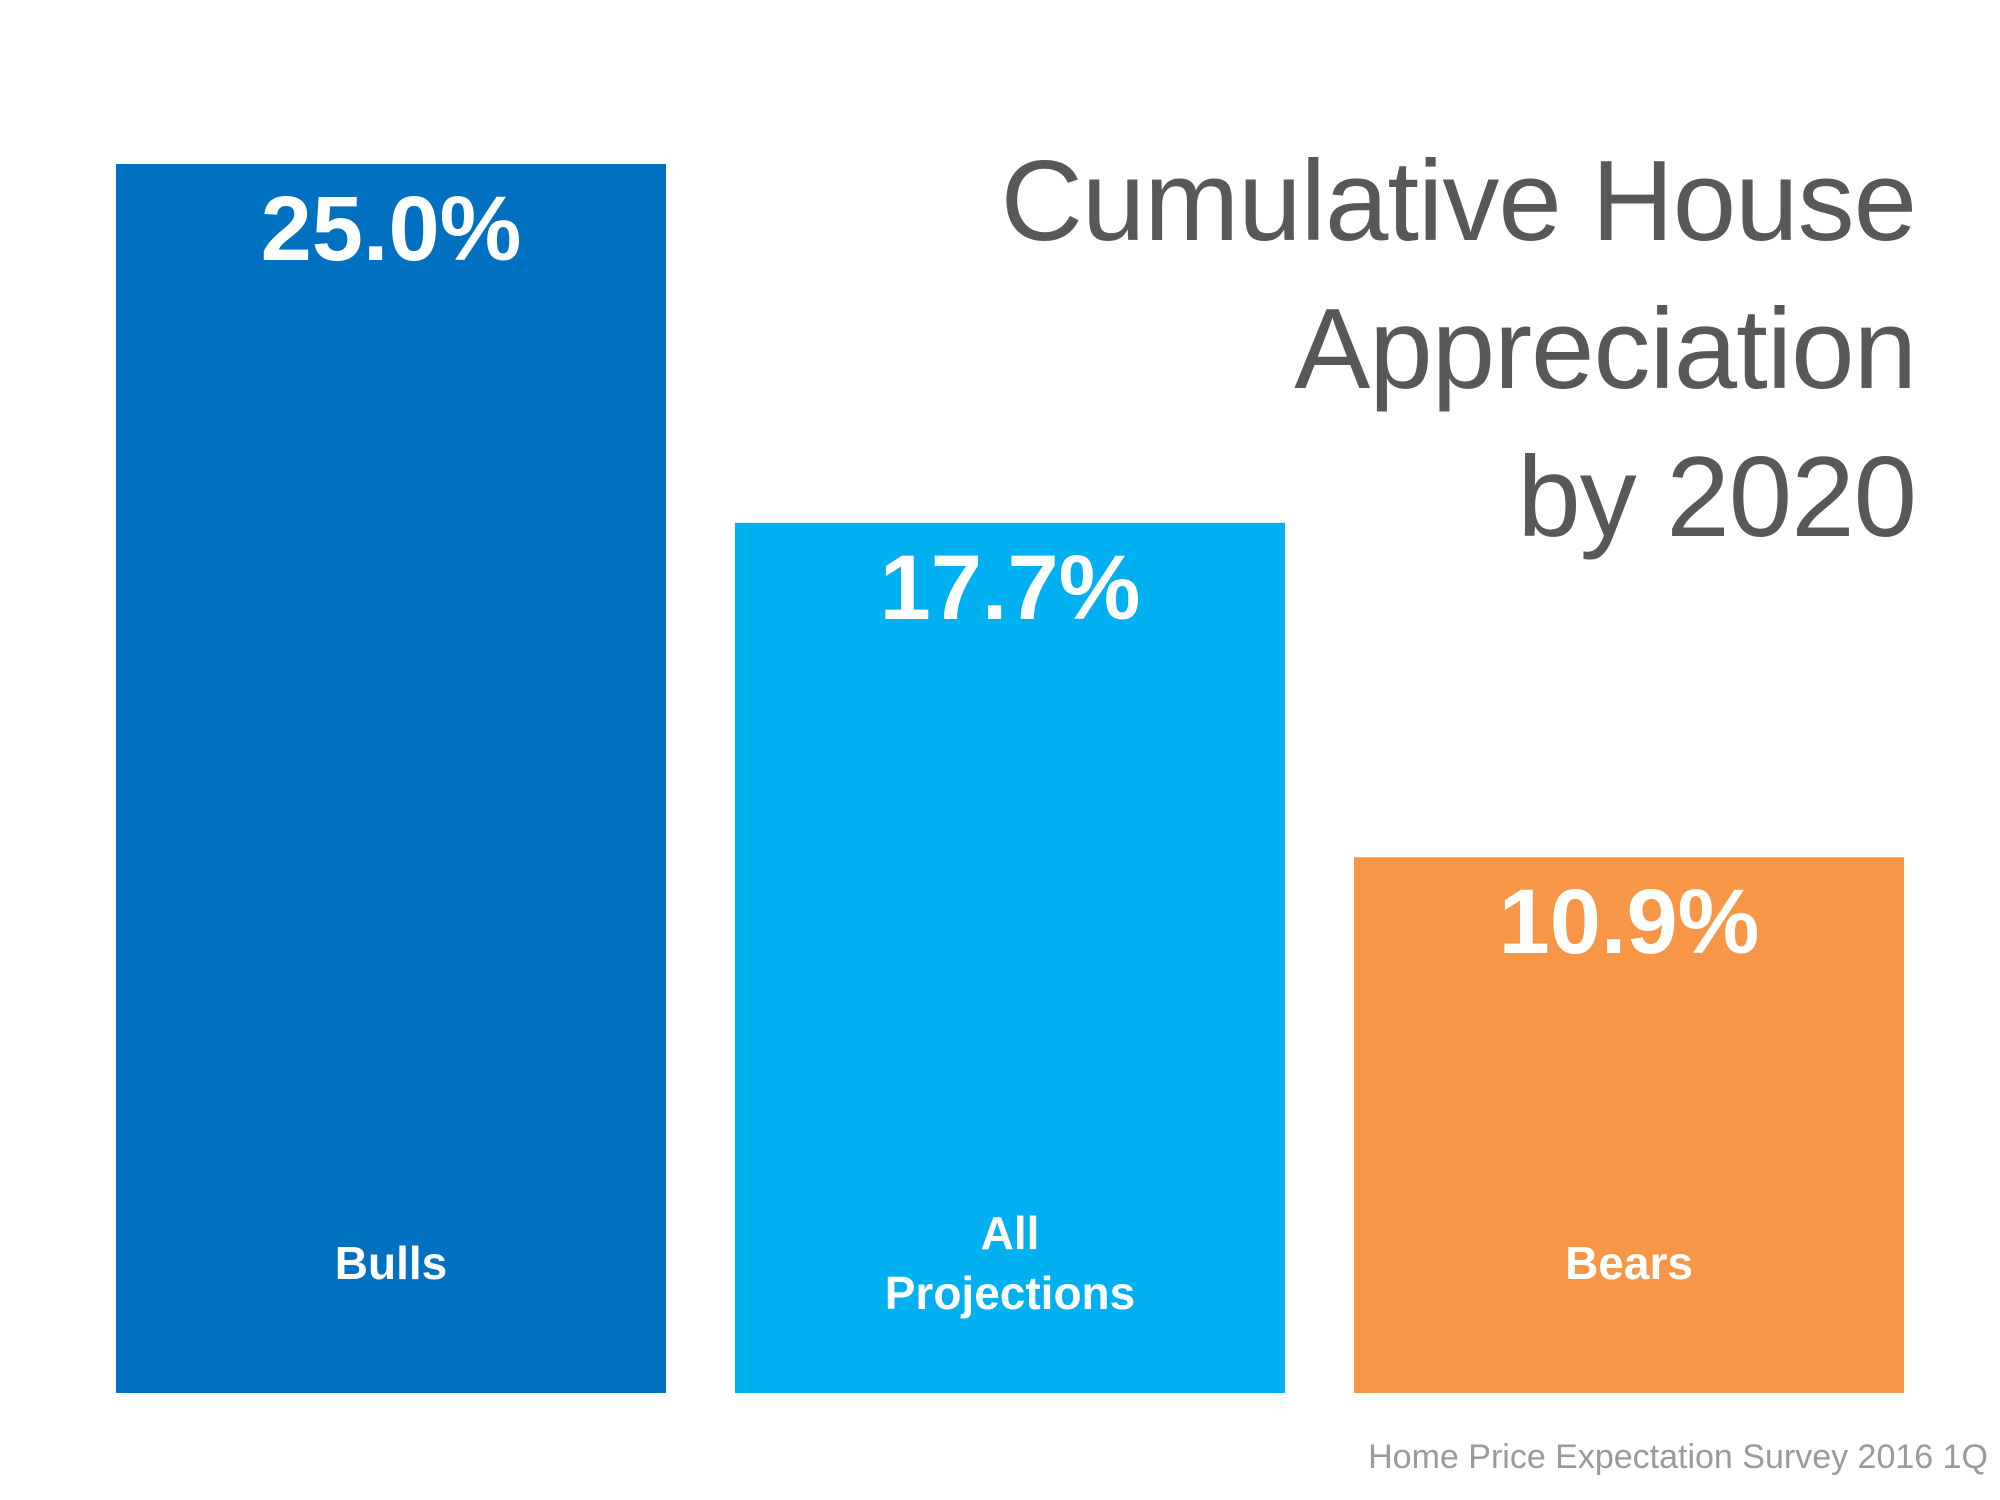 Image resolution: width=2000 pixels, height=1500 pixels. What do you see at coordinates (1629, 1125) in the screenshot?
I see `bar-bears` at bounding box center [1629, 1125].